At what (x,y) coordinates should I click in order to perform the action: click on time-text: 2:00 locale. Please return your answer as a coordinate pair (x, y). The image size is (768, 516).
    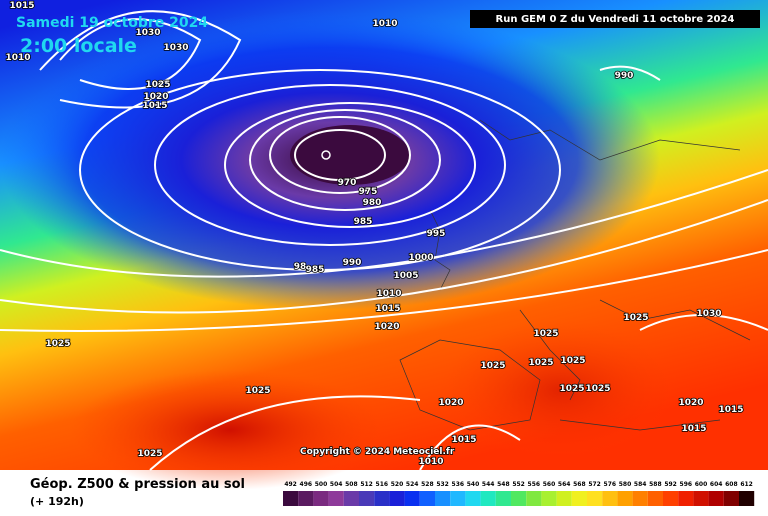
    Looking at the image, I should click on (78, 46).